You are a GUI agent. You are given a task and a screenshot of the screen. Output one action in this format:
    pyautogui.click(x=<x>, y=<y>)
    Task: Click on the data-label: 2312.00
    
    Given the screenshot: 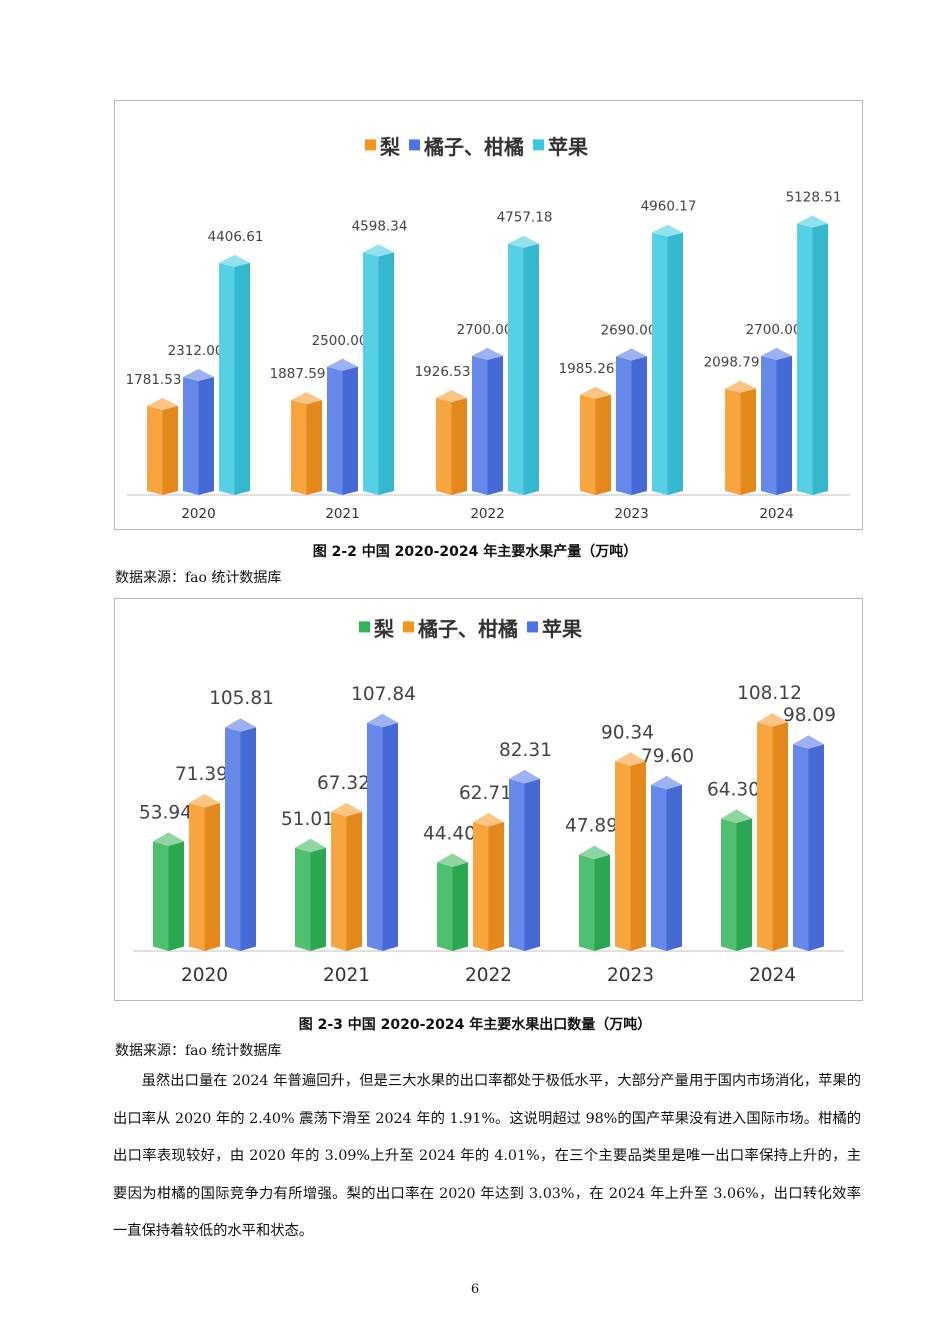 What is the action you would take?
    pyautogui.click(x=196, y=351)
    